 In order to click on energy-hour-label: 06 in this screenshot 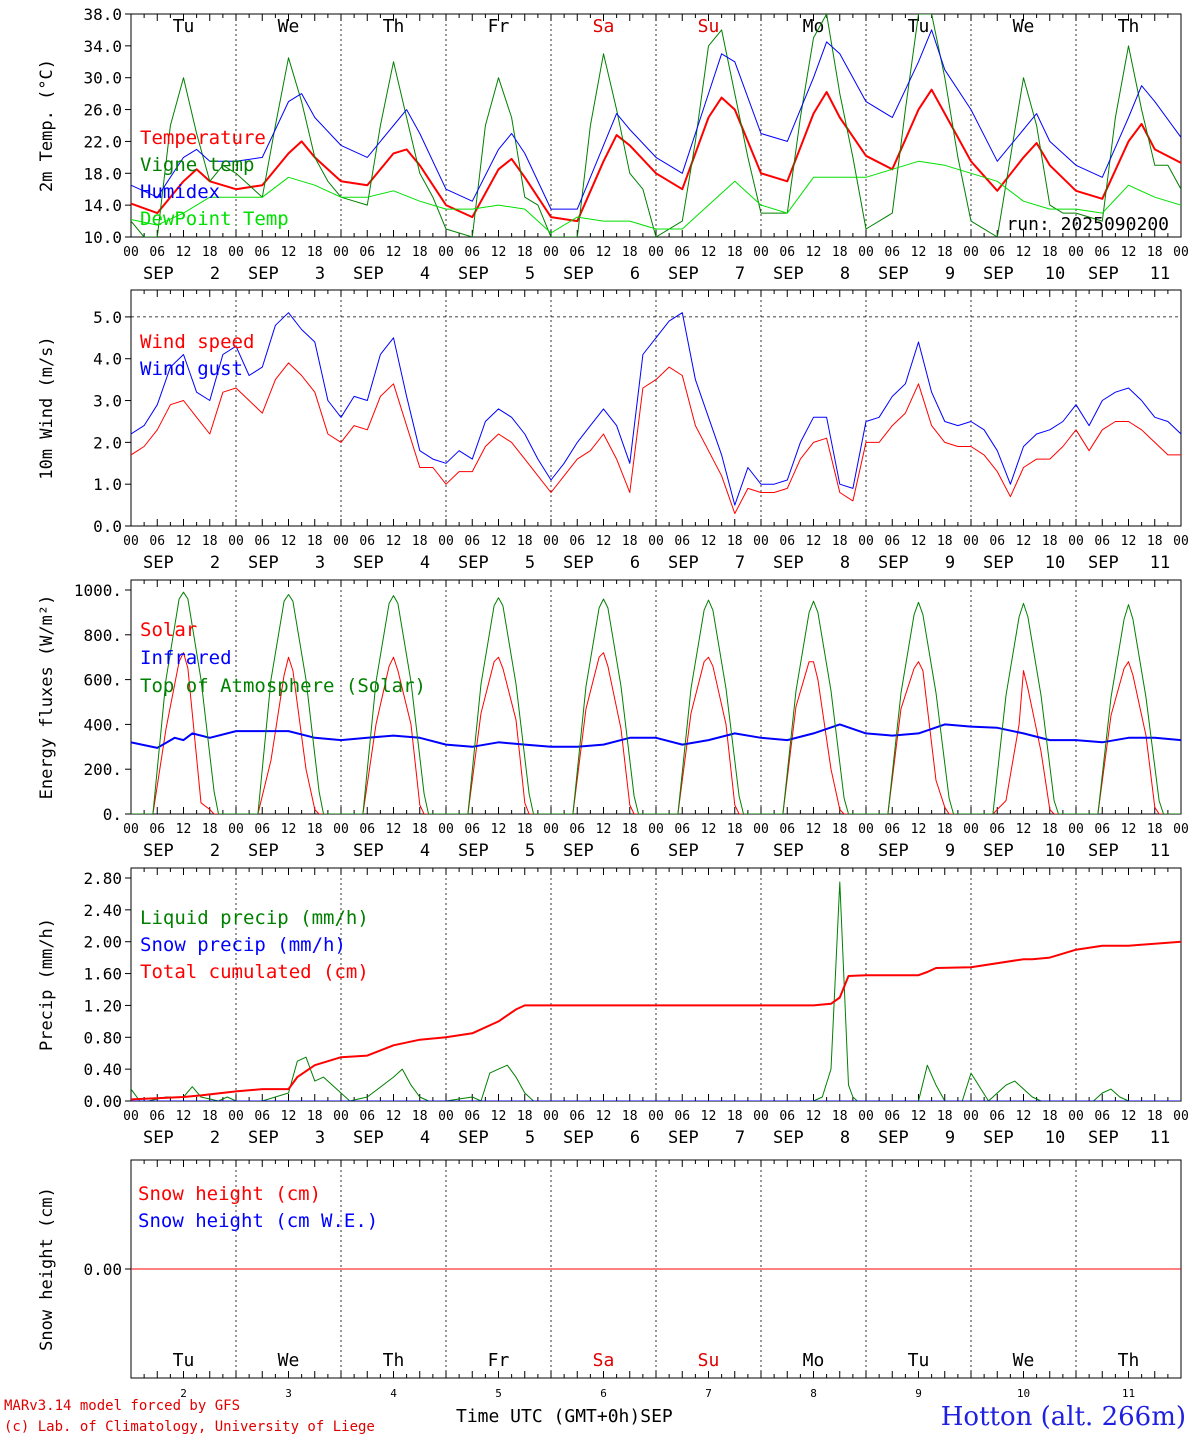, I will do `click(472, 829)`.